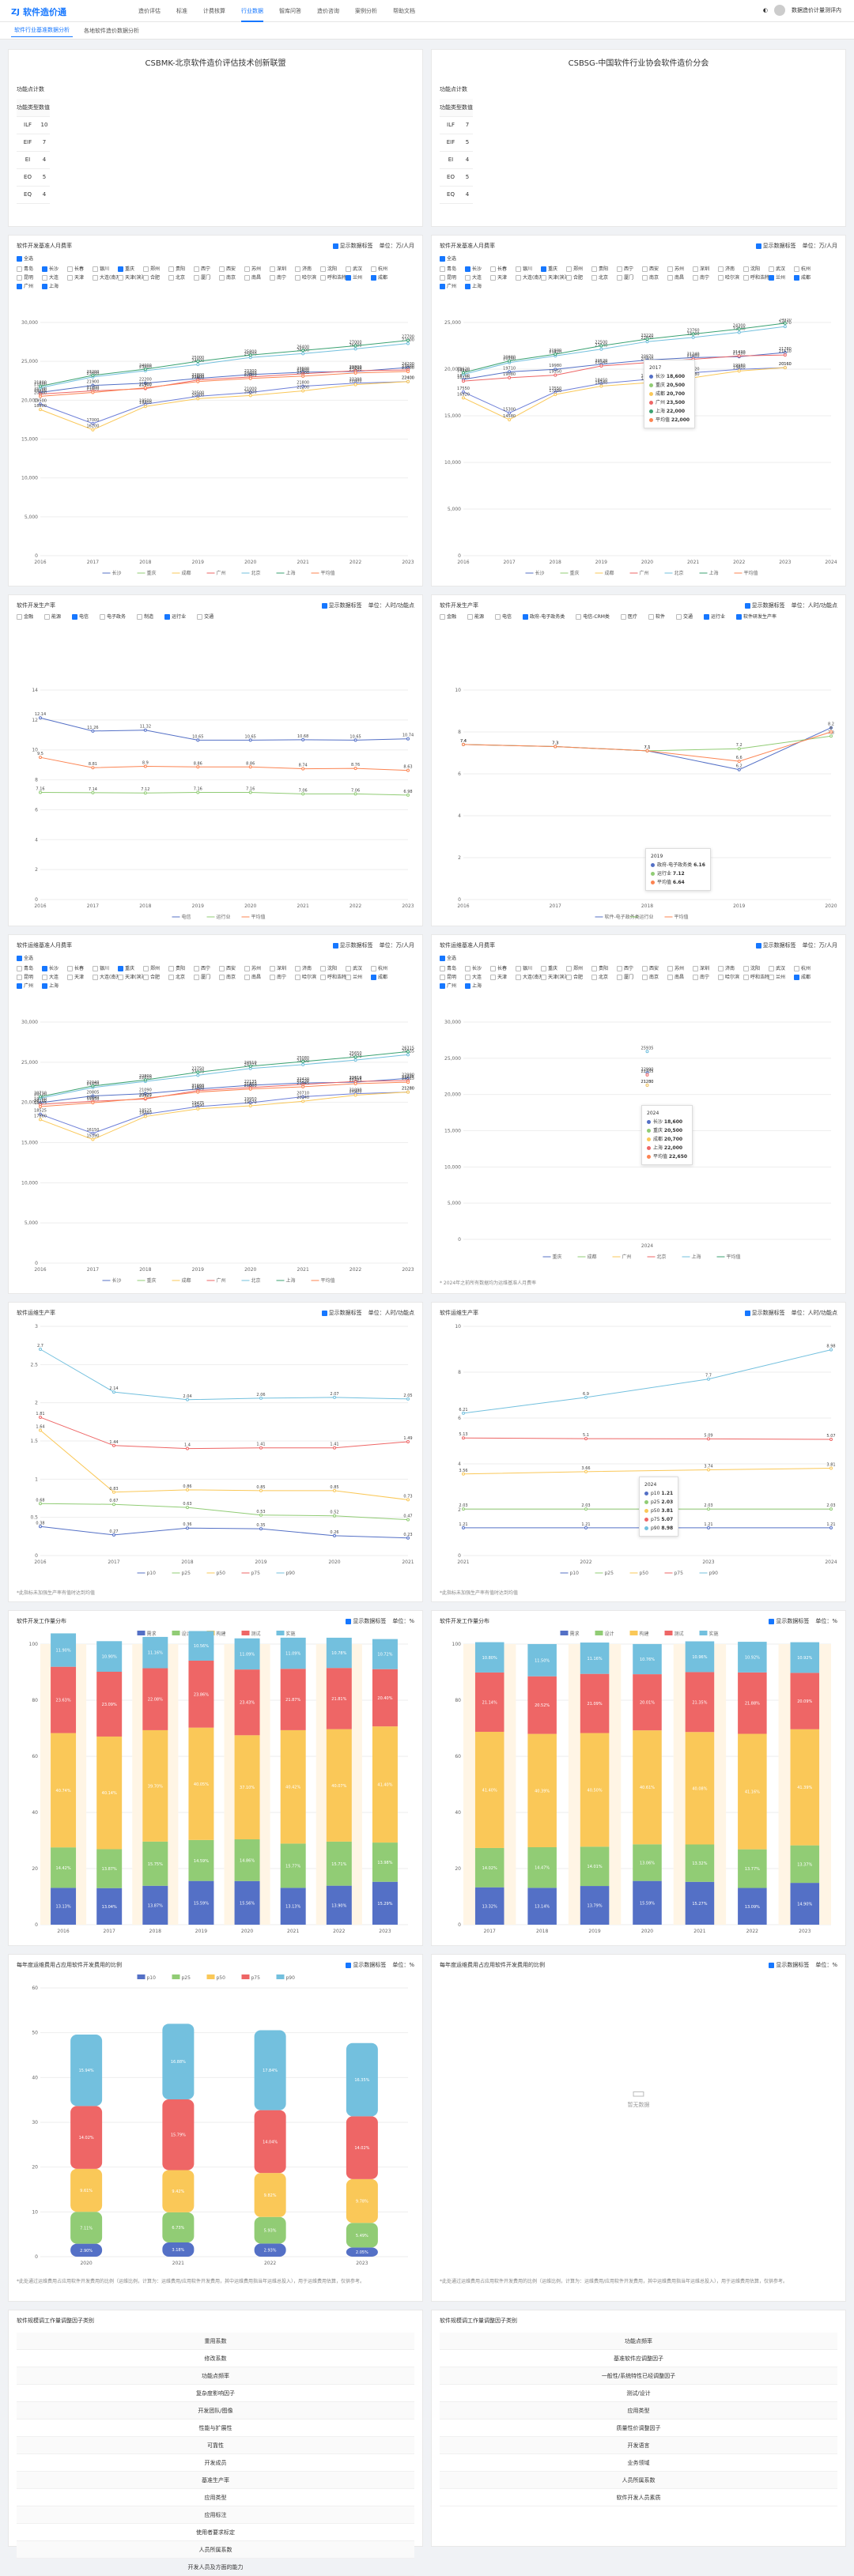  What do you see at coordinates (105, 967) in the screenshot?
I see `city-checkbox: 银川` at bounding box center [105, 967].